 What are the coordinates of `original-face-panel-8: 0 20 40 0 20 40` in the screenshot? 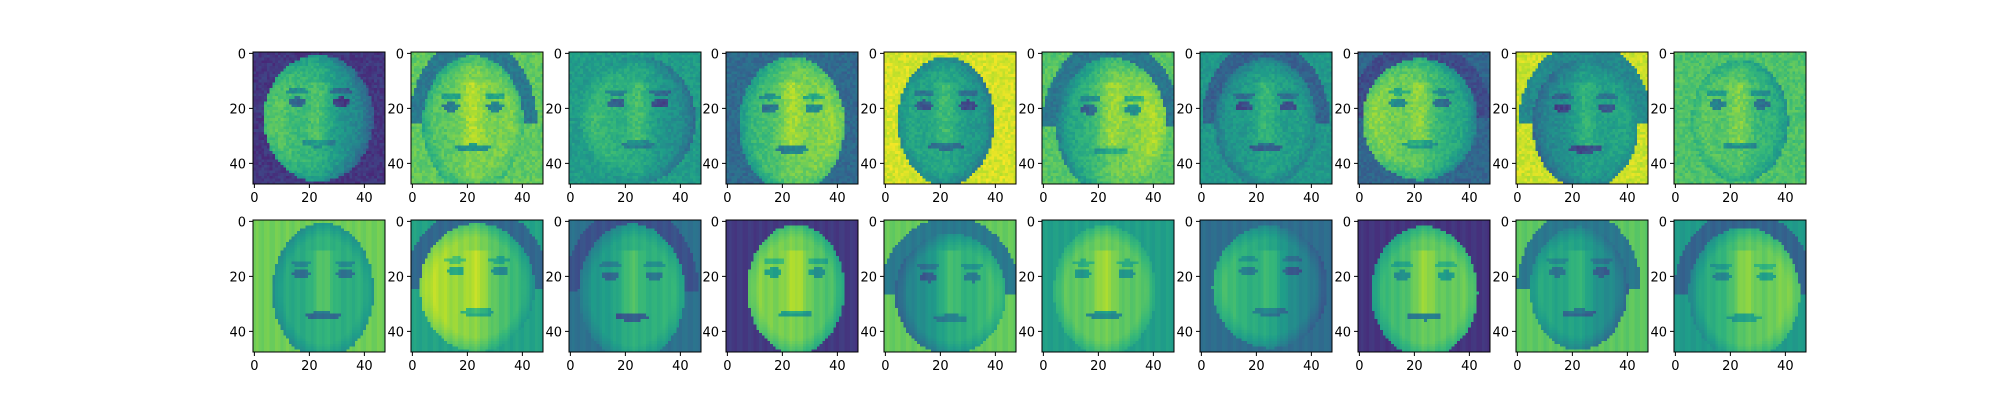 It's located at (1412, 126).